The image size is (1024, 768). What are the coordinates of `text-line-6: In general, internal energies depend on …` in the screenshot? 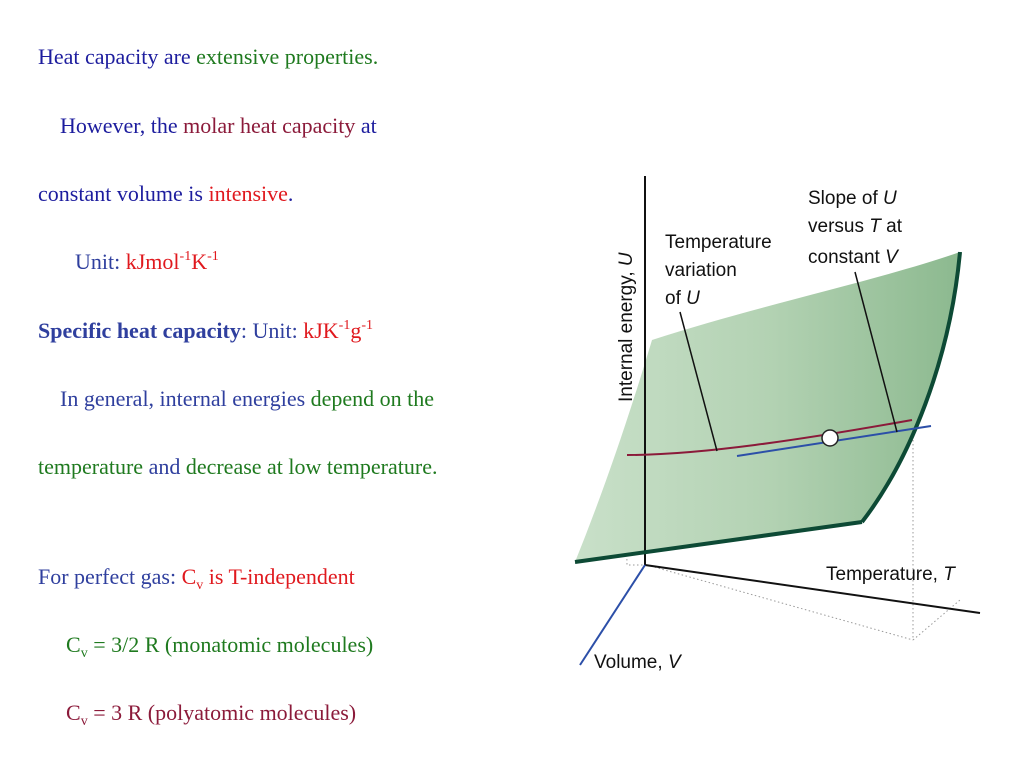 It's located at (247, 399).